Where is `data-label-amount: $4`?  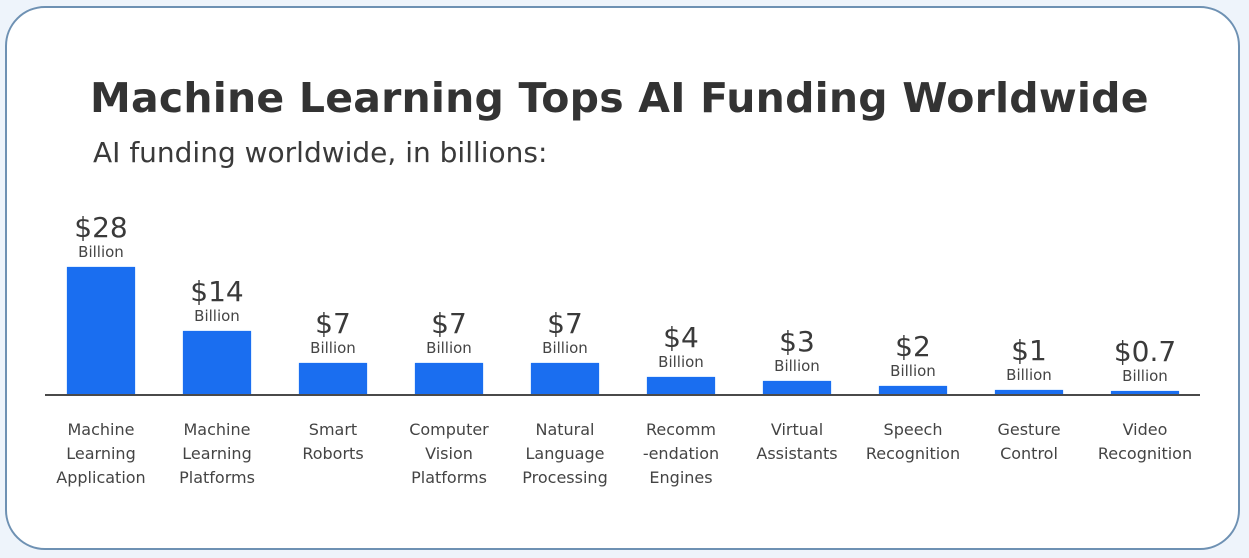
data-label-amount: $4 is located at coordinates (681, 337).